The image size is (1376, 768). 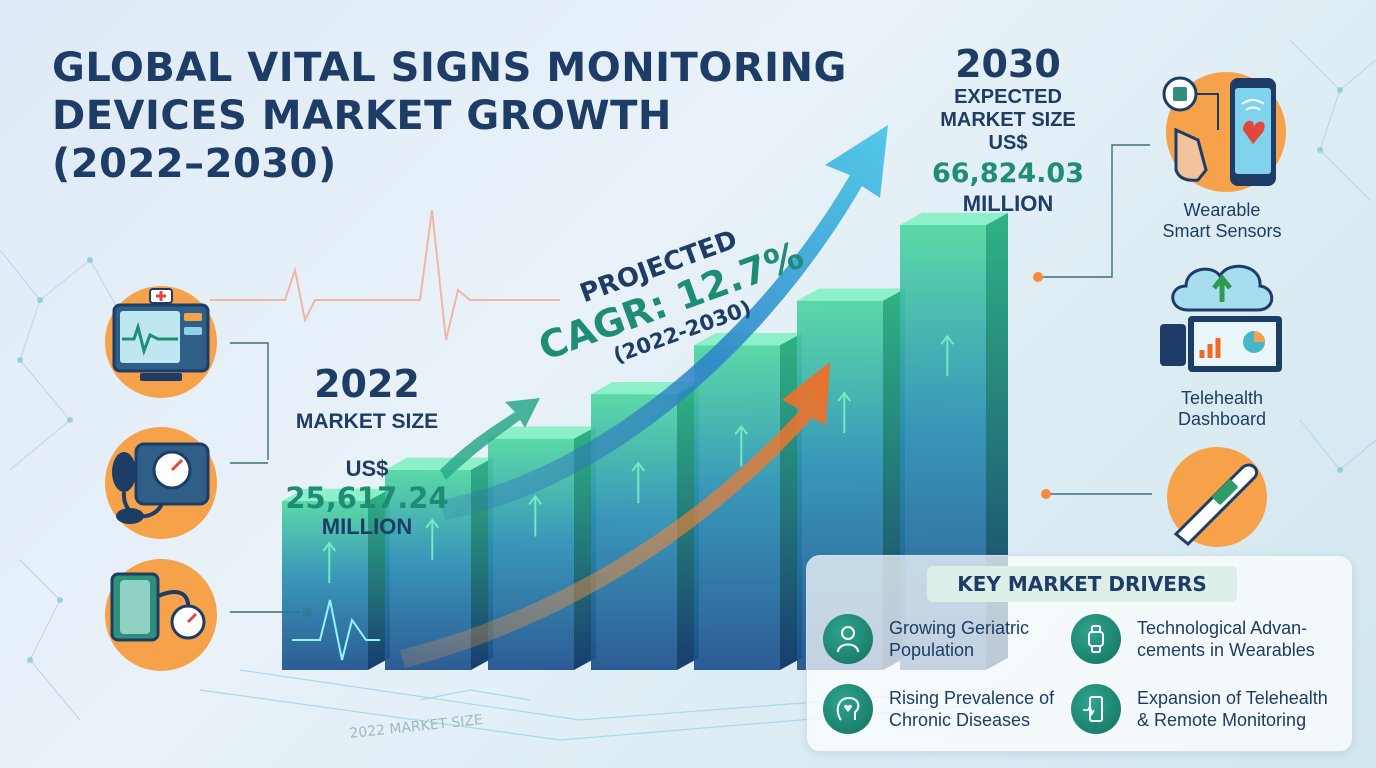 What do you see at coordinates (1221, 318) in the screenshot?
I see `telehealth-dashboard-icon` at bounding box center [1221, 318].